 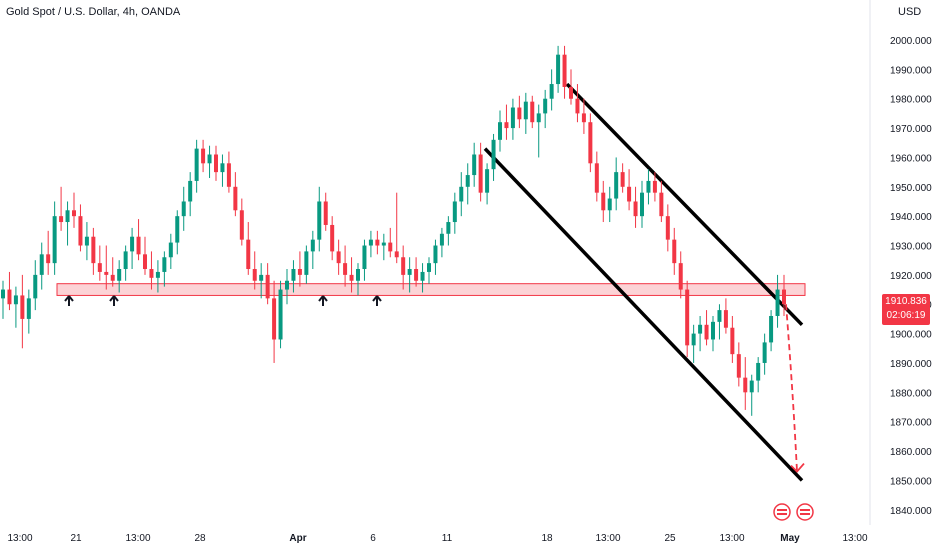 I want to click on bounce-up-arrow-icon, so click(x=323, y=300).